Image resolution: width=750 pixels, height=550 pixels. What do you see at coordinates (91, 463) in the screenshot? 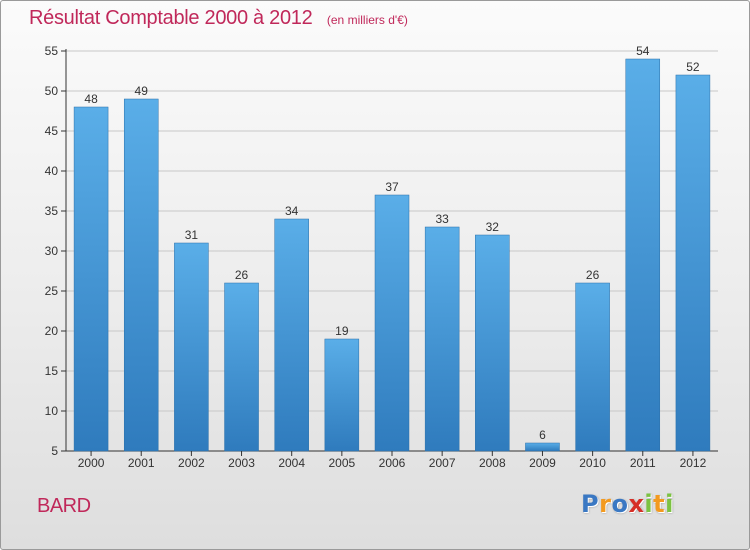
I see `x-tick-label: 2000` at bounding box center [91, 463].